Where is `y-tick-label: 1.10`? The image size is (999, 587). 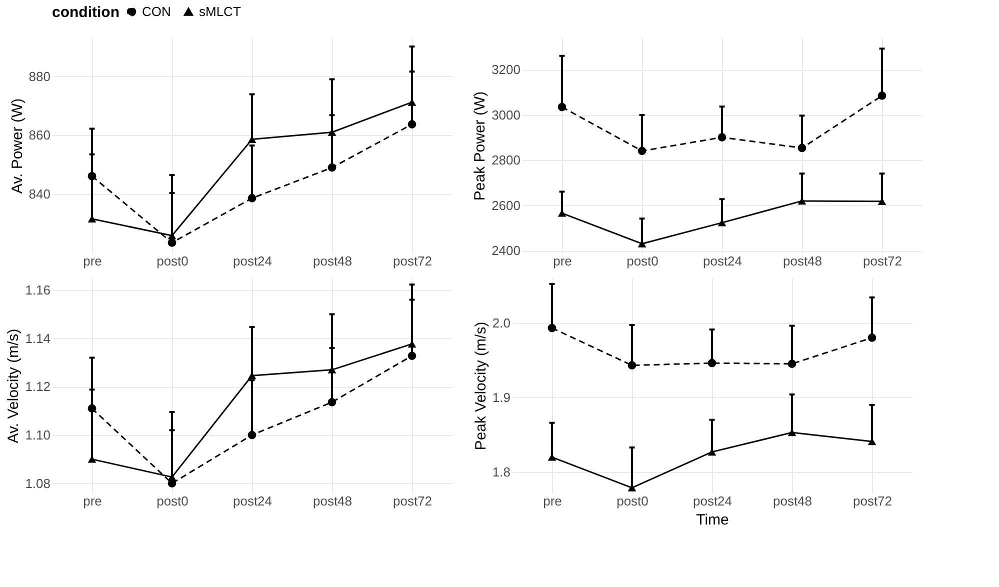 y-tick-label: 1.10 is located at coordinates (37, 435).